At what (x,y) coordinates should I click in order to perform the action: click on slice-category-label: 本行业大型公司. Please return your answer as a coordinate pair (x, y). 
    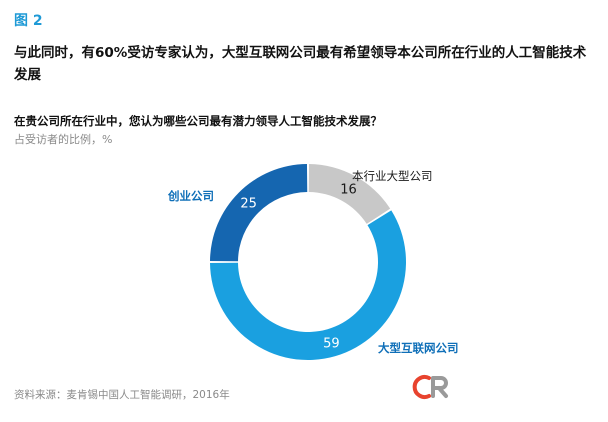
    Looking at the image, I should click on (392, 176).